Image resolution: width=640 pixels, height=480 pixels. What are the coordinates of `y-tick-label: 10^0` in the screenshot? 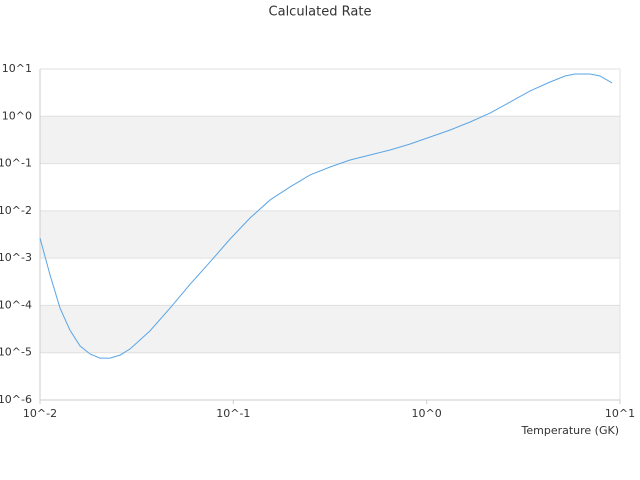 It's located at (17, 115).